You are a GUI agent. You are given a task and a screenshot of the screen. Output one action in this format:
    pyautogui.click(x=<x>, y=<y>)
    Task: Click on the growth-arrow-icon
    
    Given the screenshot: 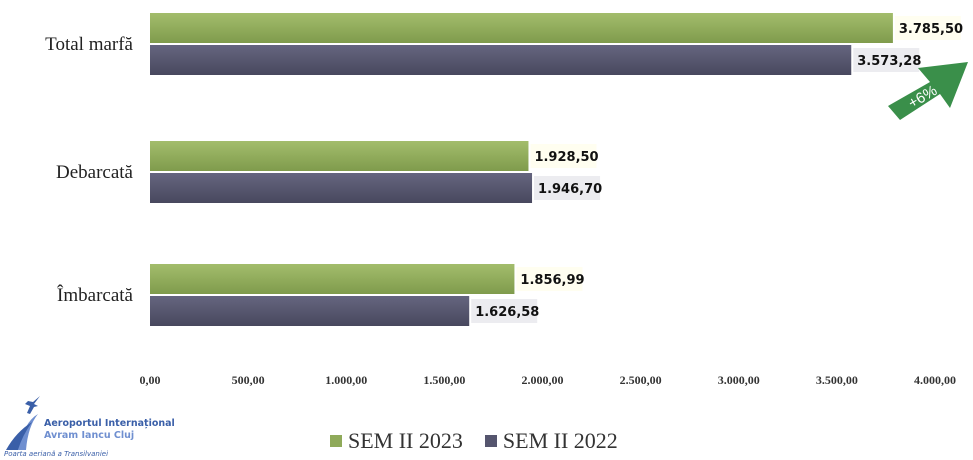 What is the action you would take?
    pyautogui.click(x=928, y=91)
    